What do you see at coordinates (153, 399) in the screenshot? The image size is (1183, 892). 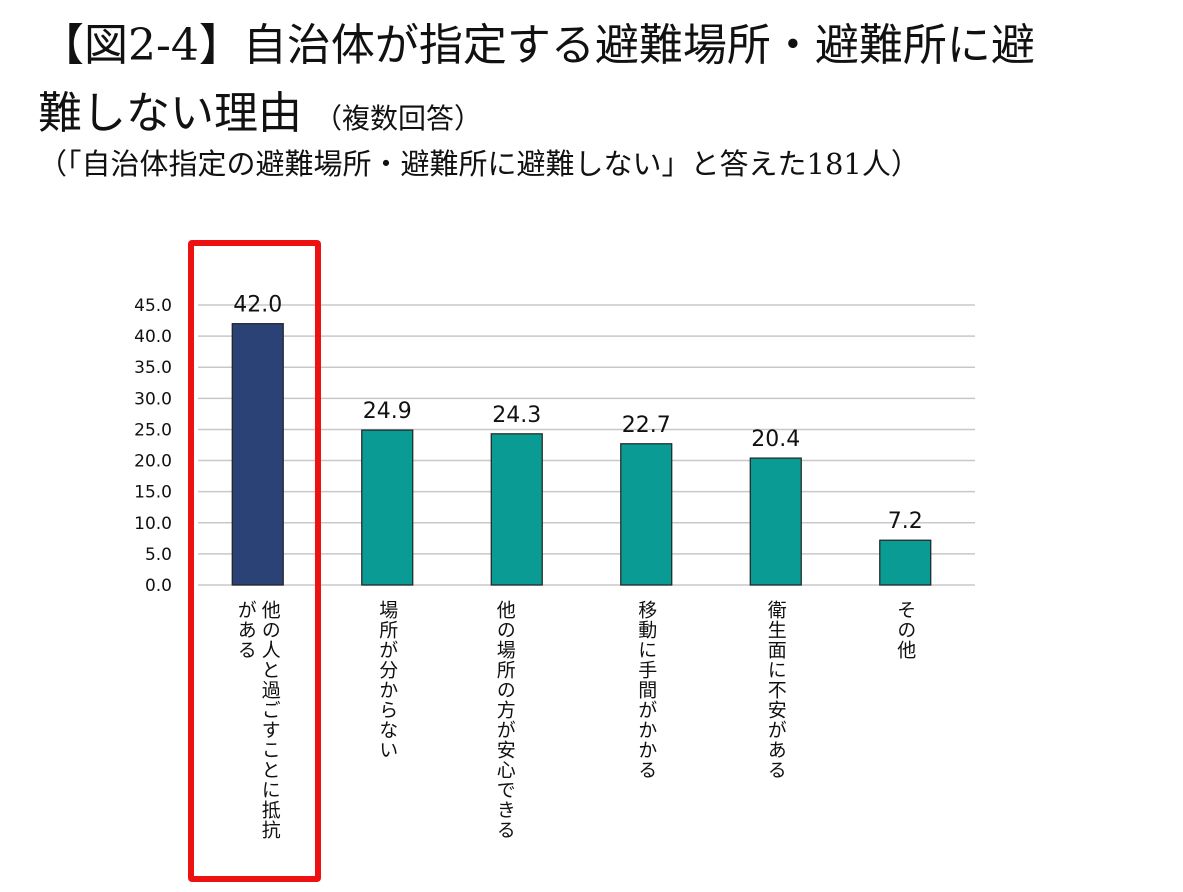 I see `y-tick-label: 30.0` at bounding box center [153, 399].